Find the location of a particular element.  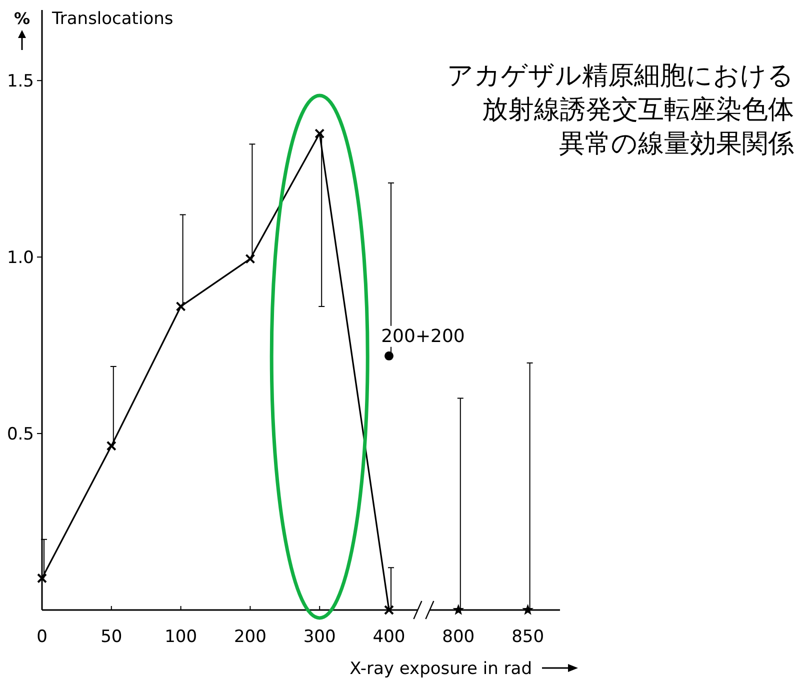

x-tick-label: 200 is located at coordinates (250, 637).